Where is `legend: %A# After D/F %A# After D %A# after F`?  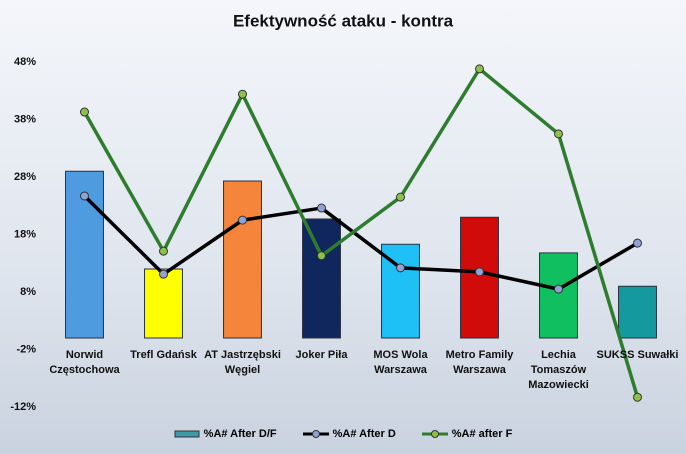 legend: %A# After D/F %A# After D %A# after F is located at coordinates (343, 434).